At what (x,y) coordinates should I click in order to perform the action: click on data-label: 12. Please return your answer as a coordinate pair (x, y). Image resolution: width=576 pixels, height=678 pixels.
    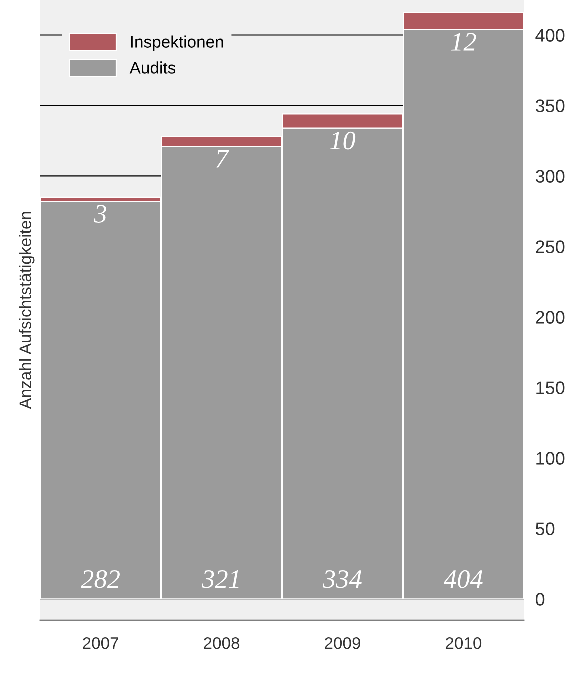
    Looking at the image, I should click on (463, 42).